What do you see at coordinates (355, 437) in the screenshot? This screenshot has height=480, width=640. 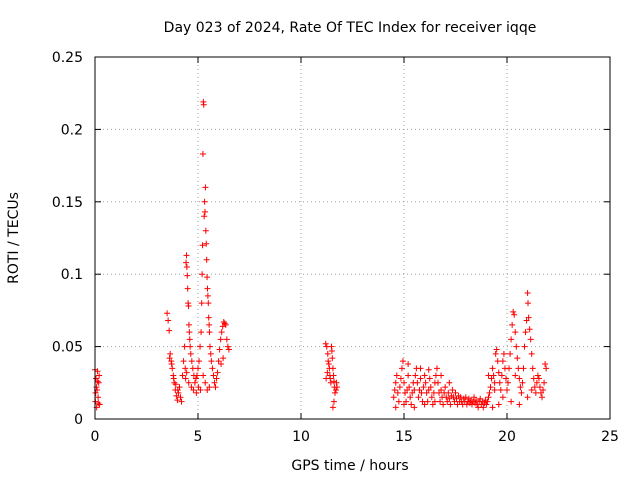 I see `x-tick-labels: 0 5 10 15 20 25` at bounding box center [355, 437].